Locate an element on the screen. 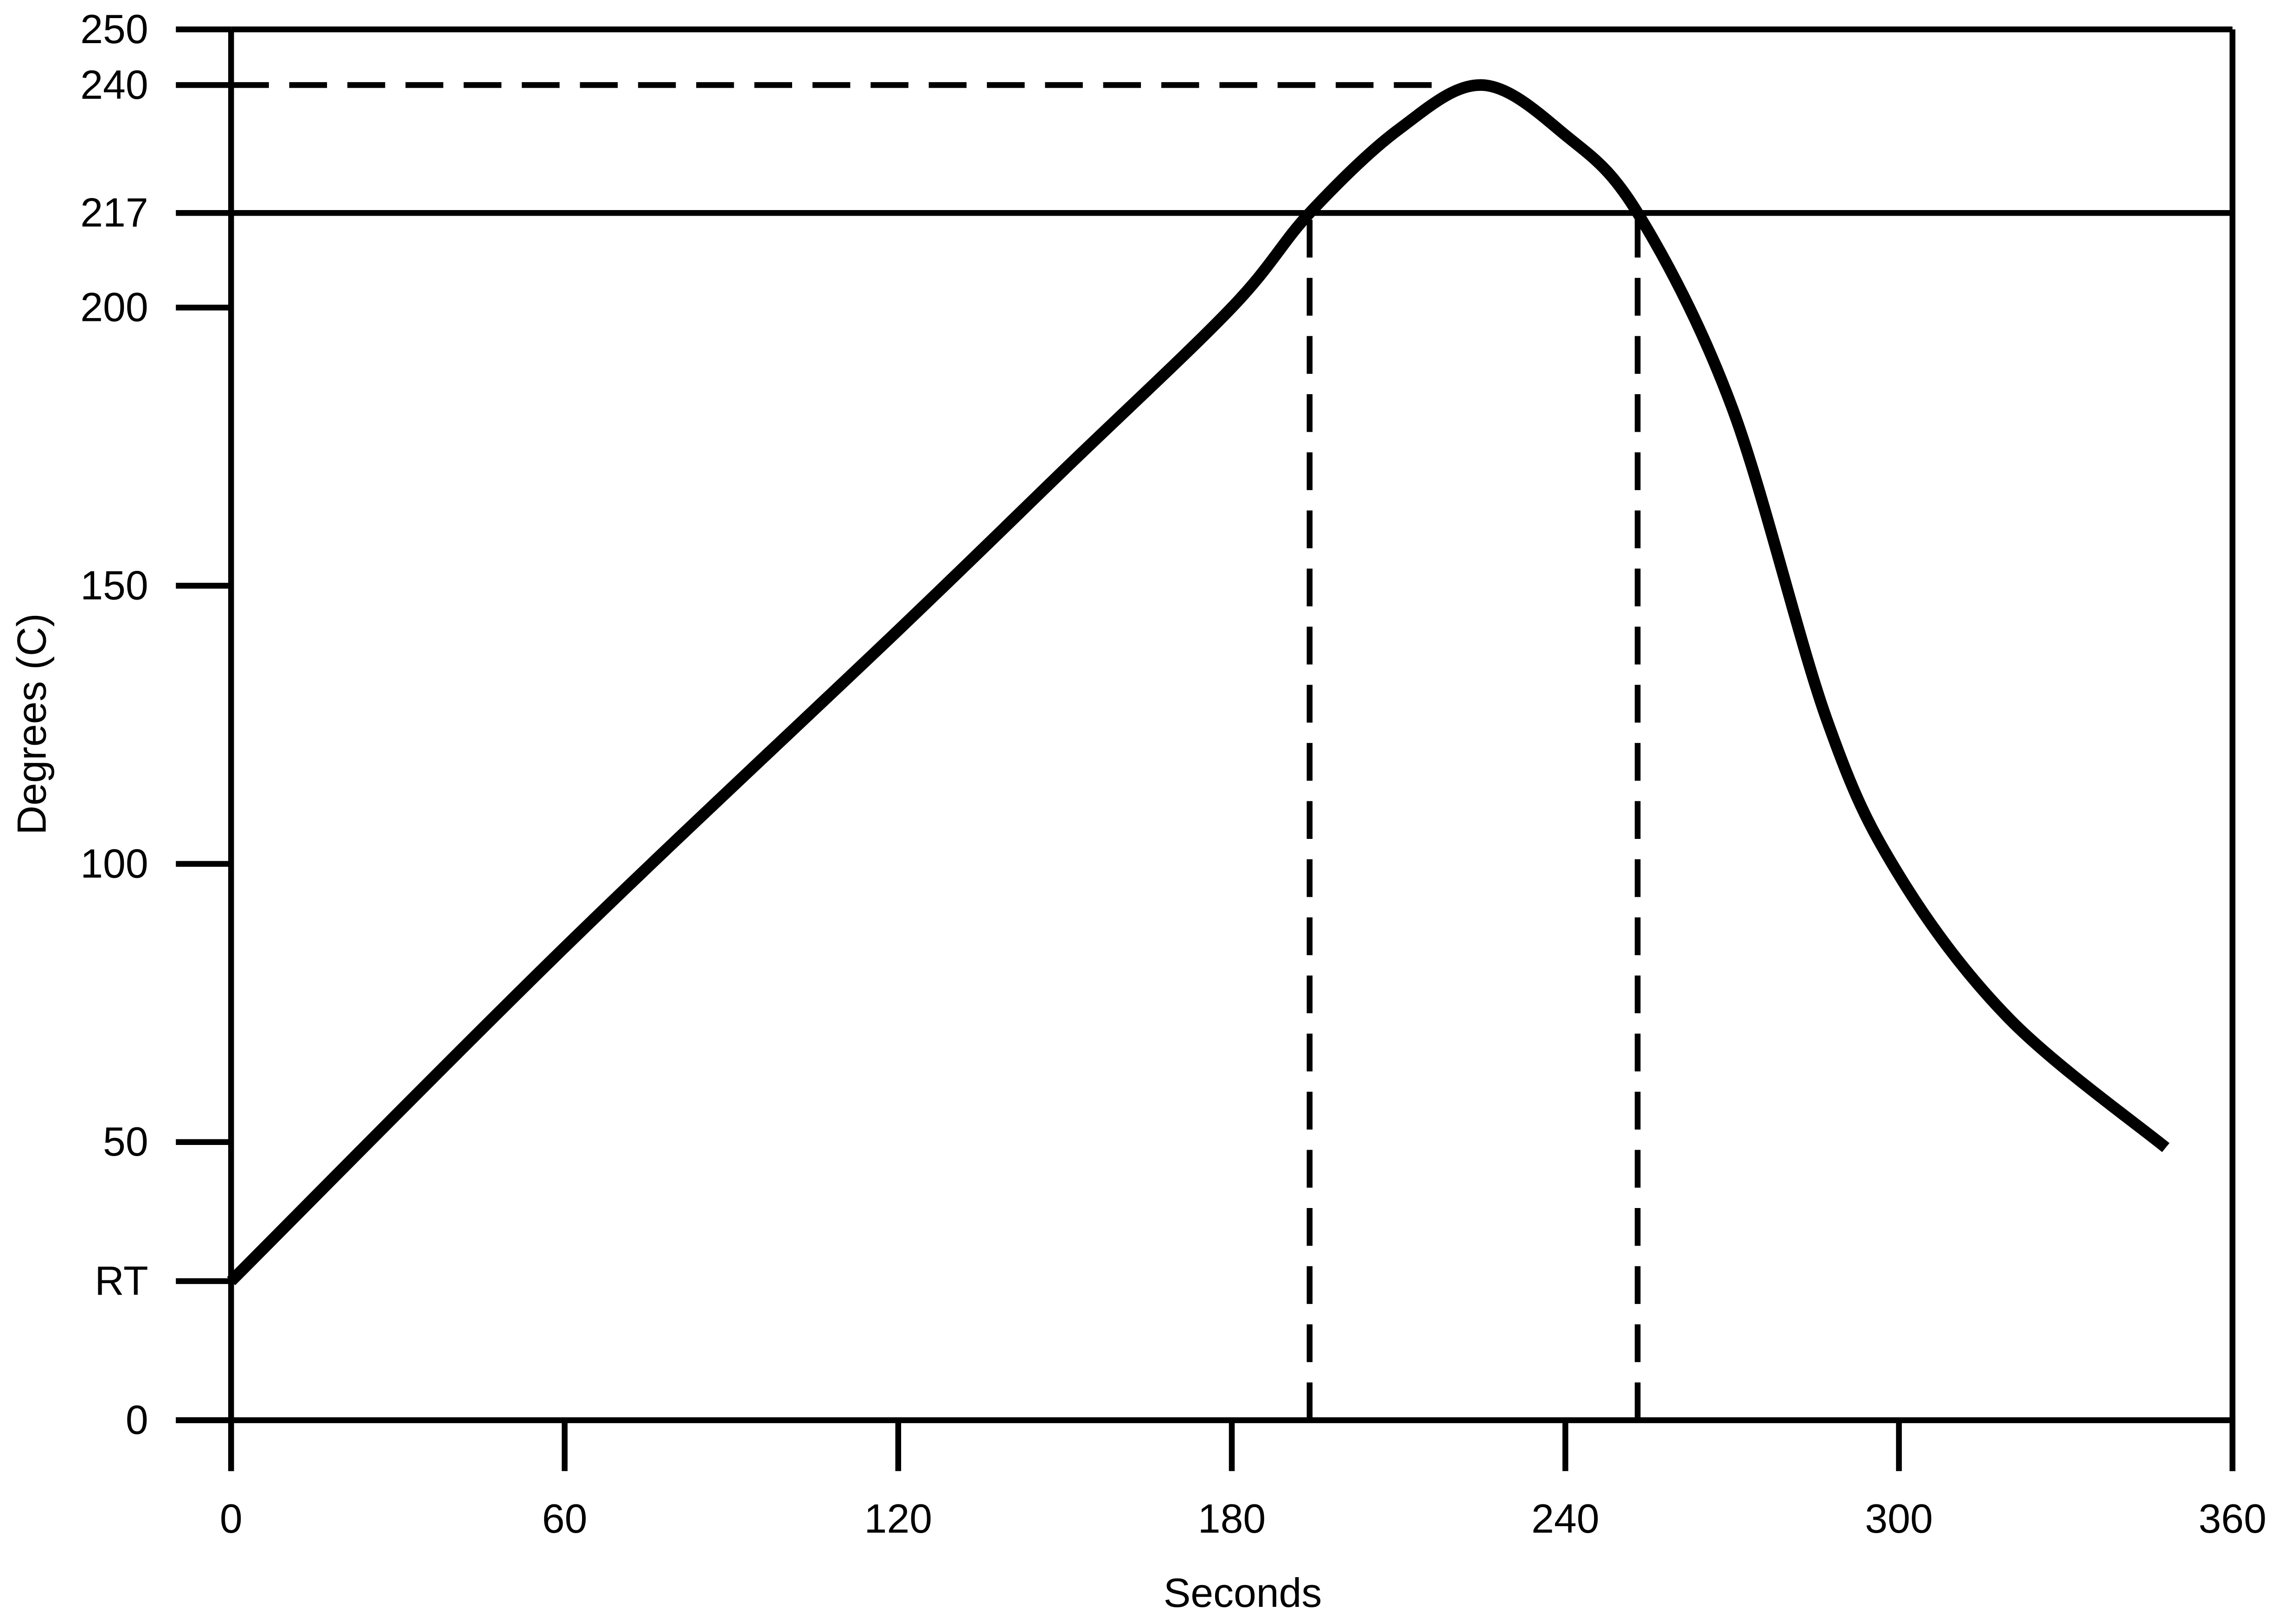 The image size is (2279, 1624). x-tick-label: 0 is located at coordinates (231, 1518).